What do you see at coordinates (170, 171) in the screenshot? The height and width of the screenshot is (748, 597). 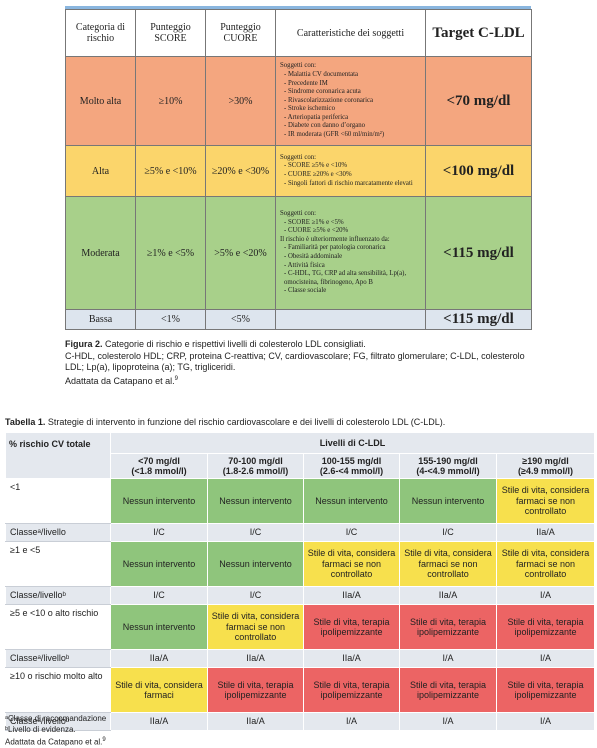 I see `score: ≥5% e <10%` at bounding box center [170, 171].